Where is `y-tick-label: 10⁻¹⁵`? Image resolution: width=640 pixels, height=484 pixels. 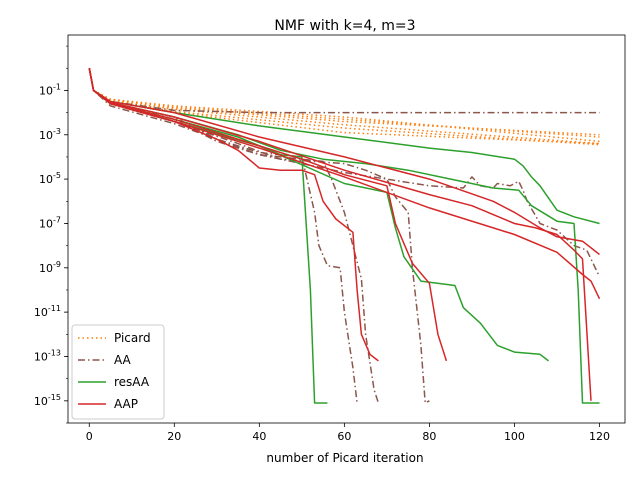 y-tick-label: 10⁻¹⁵ is located at coordinates (47, 400).